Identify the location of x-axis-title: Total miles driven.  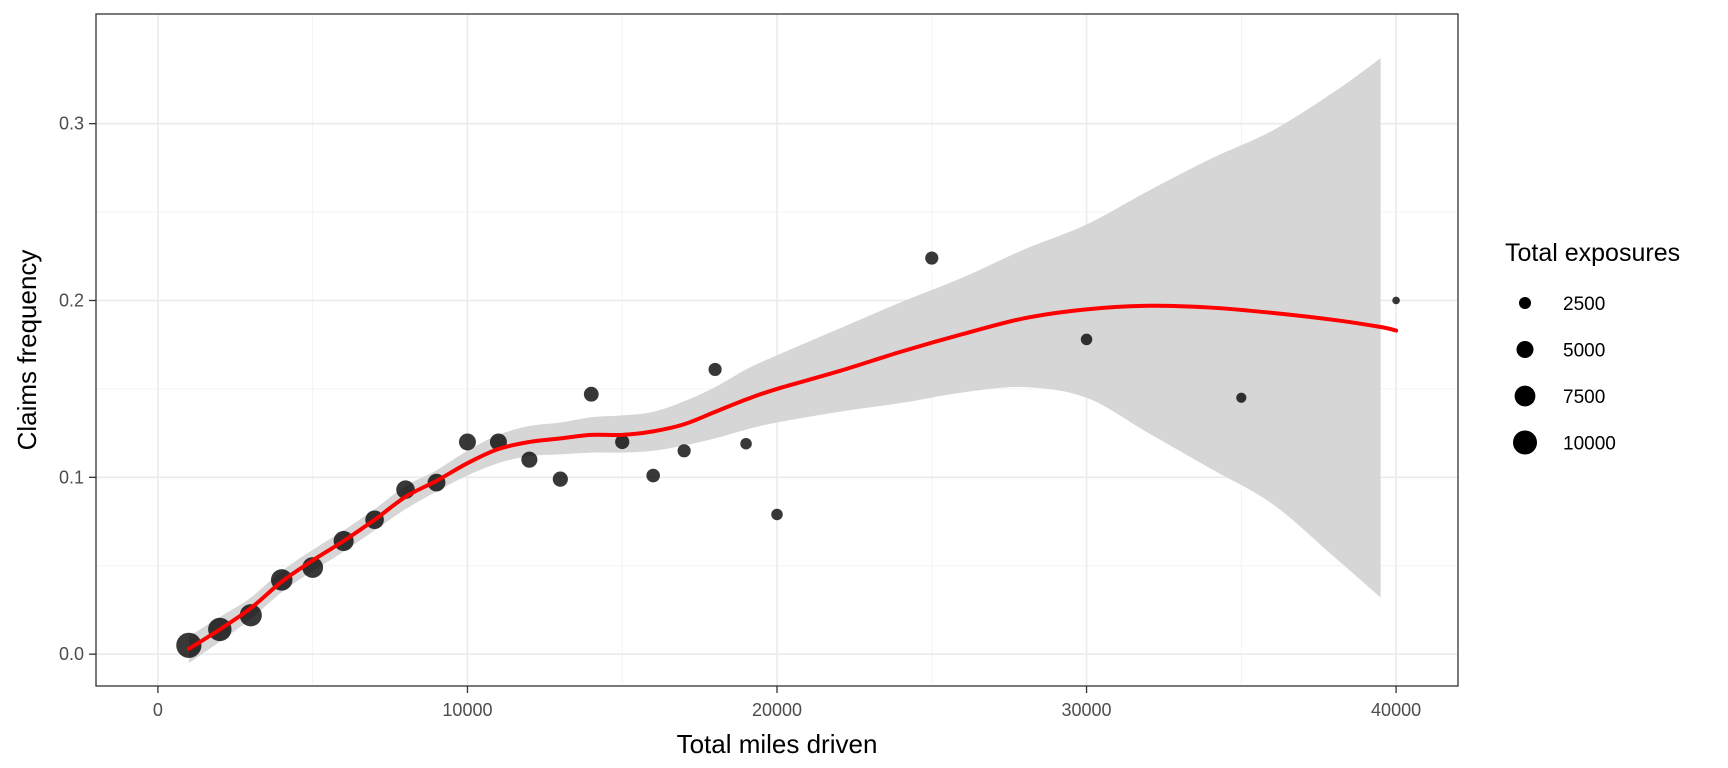
(777, 744).